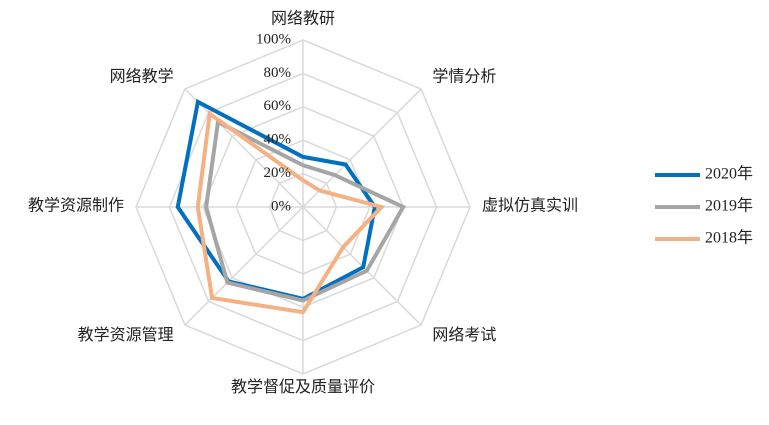 The height and width of the screenshot is (425, 769). What do you see at coordinates (729, 206) in the screenshot?
I see `legend-label: 2019年` at bounding box center [729, 206].